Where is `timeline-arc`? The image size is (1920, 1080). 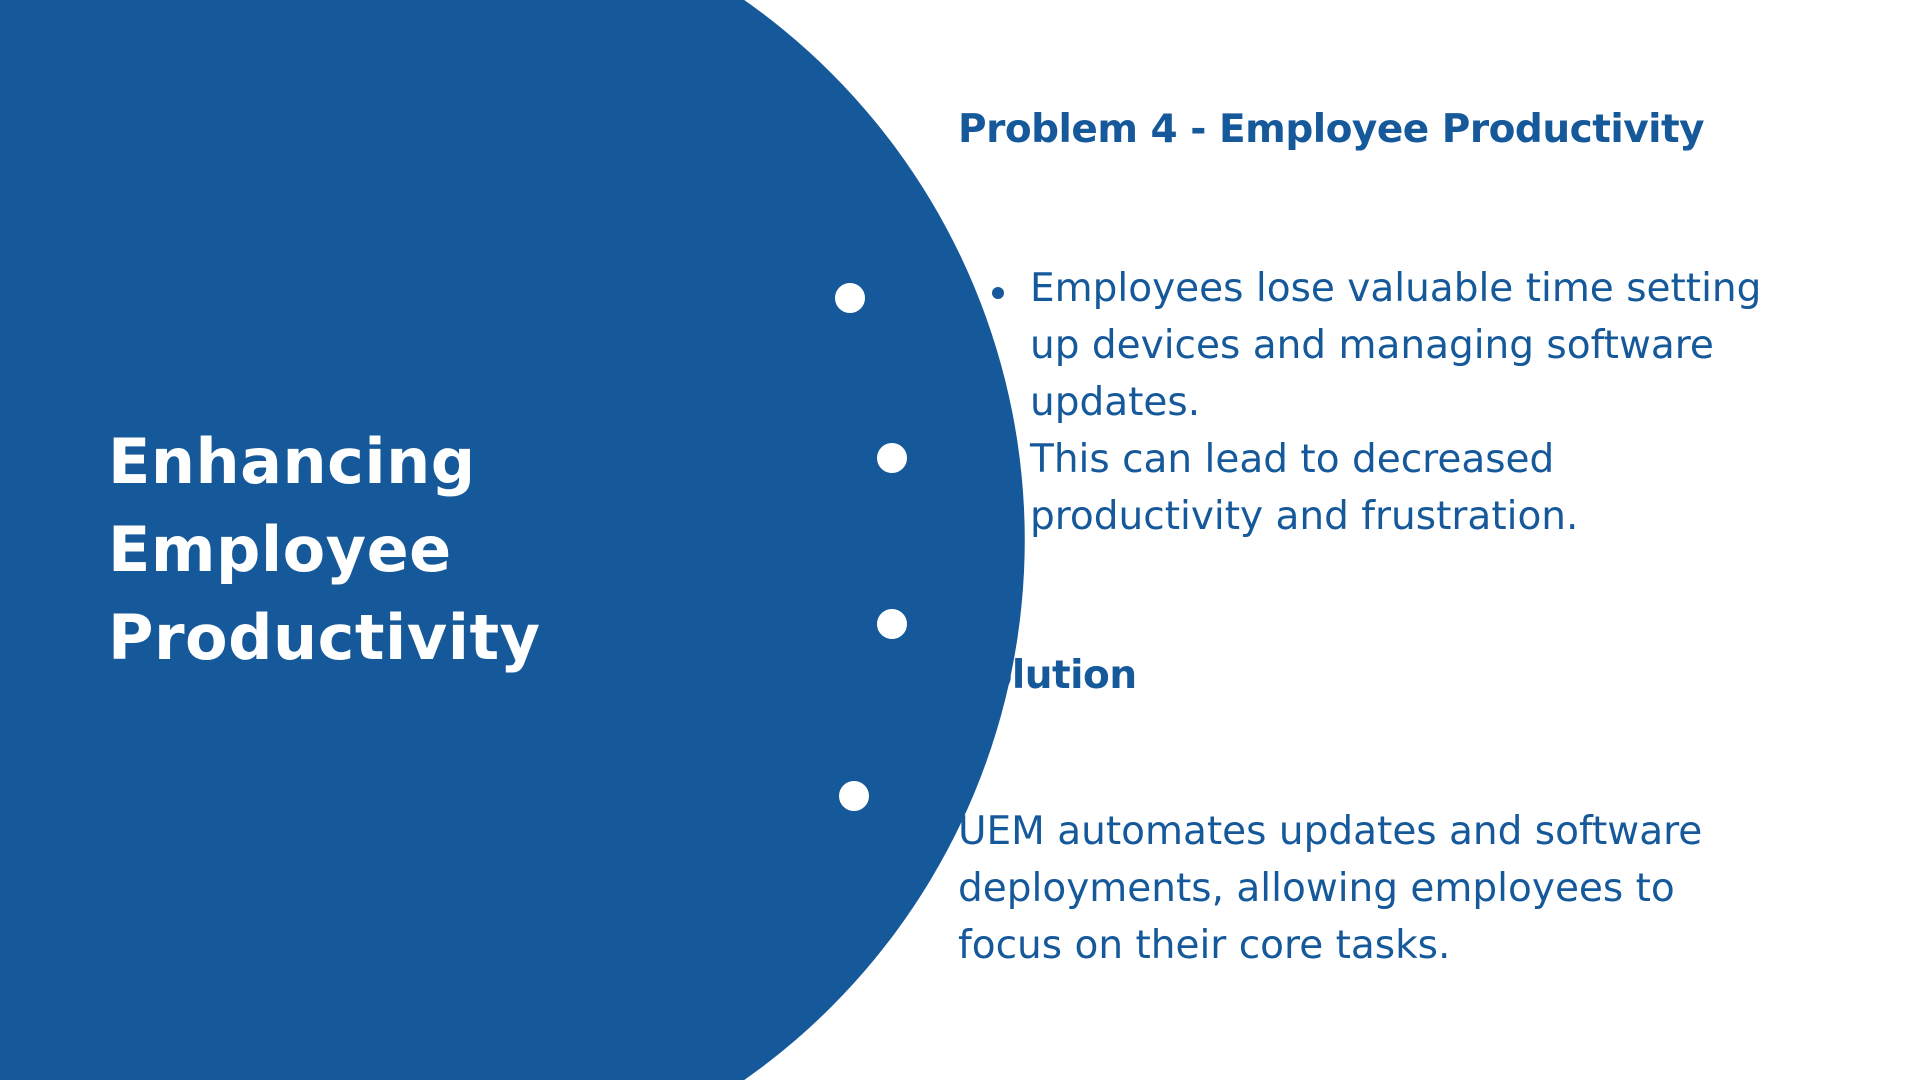
timeline-arc is located at coordinates (786, 540).